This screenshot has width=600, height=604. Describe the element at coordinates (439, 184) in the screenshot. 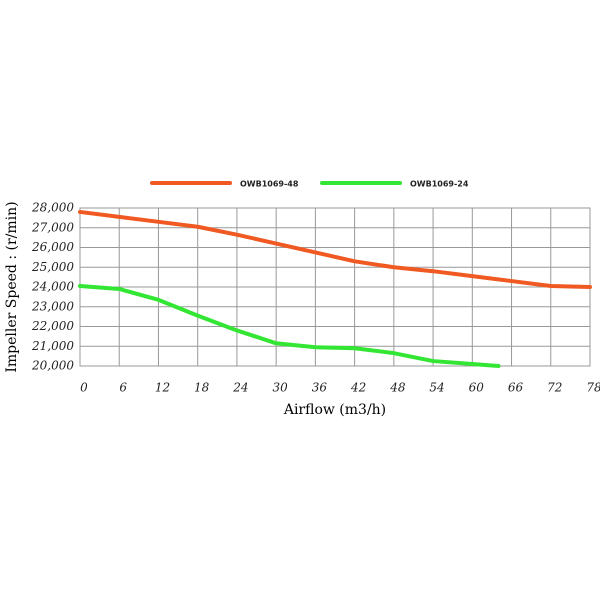

I see `legend-label: OWB1069-24` at that location.